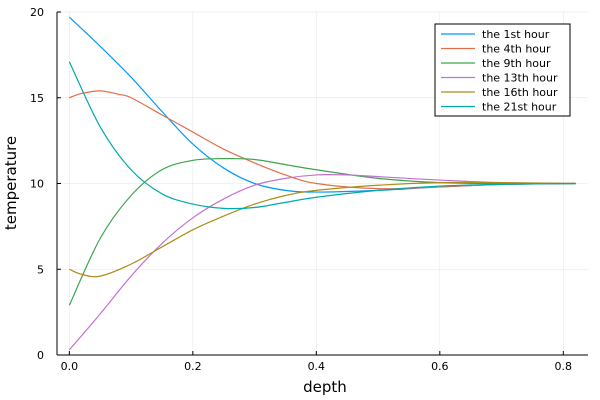 The width and height of the screenshot is (600, 400). I want to click on y-tick-label: 0, so click(40, 355).